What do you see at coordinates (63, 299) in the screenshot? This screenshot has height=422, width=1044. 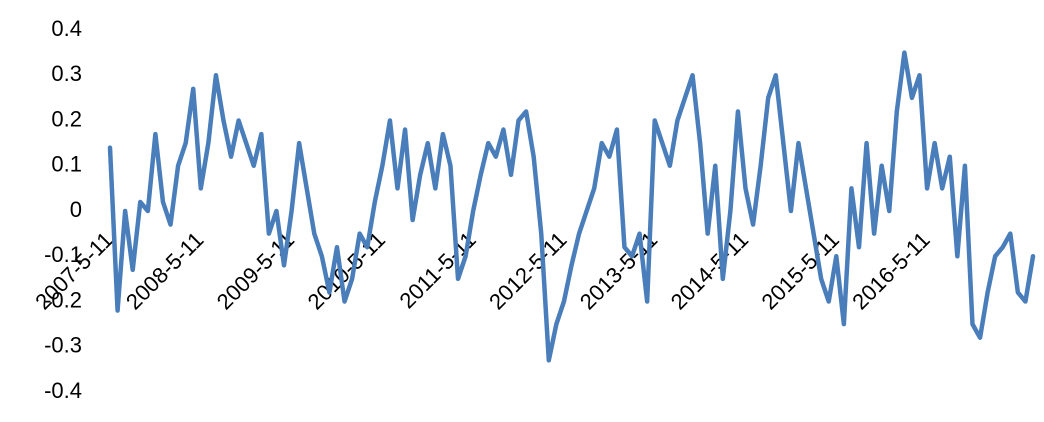 I see `y-tick-label: -0.2` at bounding box center [63, 299].